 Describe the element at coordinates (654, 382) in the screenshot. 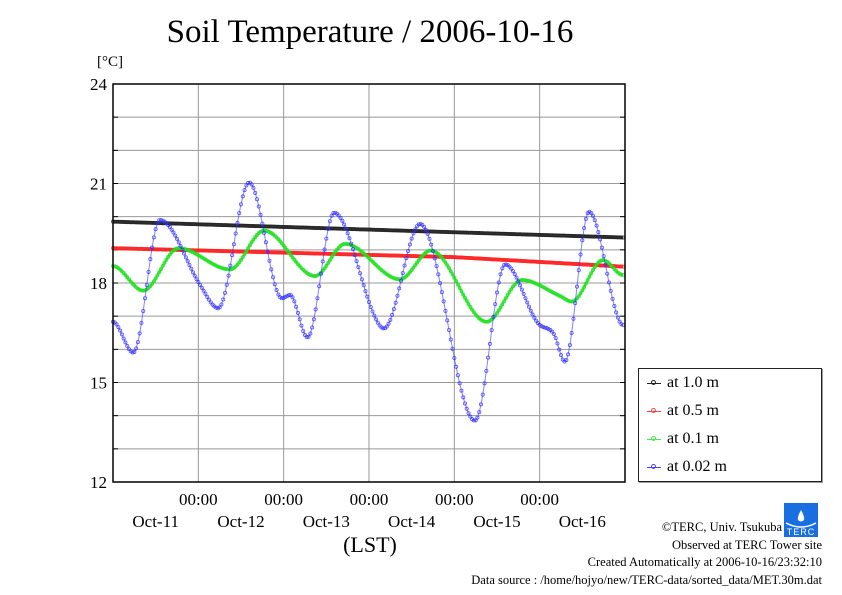

I see `legend-marker-icon` at that location.